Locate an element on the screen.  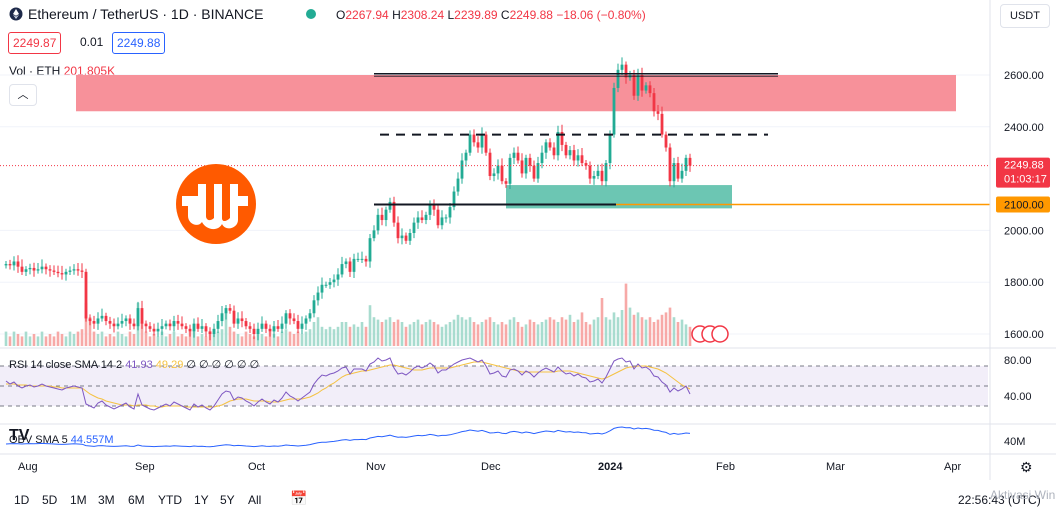
time-axis: Aug Sep Oct Nov Dec 2024 Feb Mar Apr TV is located at coordinates (485, 450).